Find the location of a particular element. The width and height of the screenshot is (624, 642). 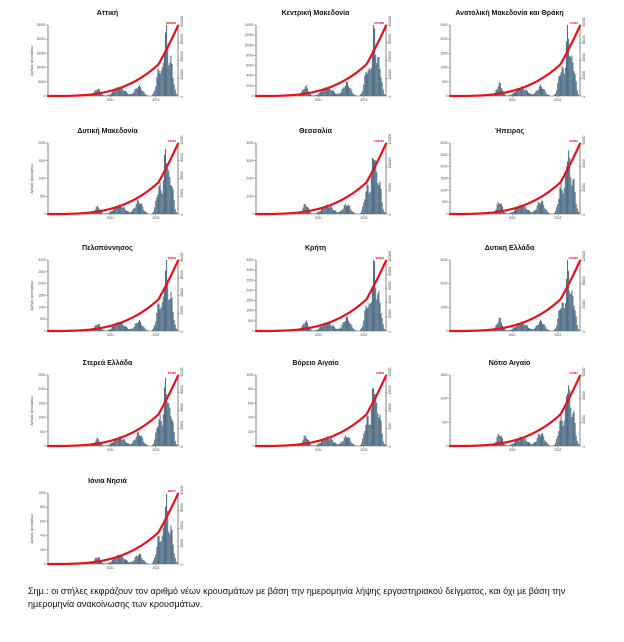

right-tick-label: 40000 is located at coordinates (390, 299).